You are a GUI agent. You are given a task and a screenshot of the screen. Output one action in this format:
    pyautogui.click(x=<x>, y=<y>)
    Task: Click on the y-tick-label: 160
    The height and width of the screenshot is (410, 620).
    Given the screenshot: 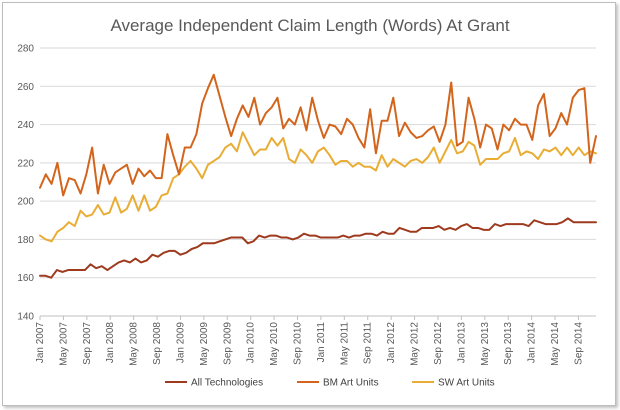 What is the action you would take?
    pyautogui.click(x=25, y=278)
    